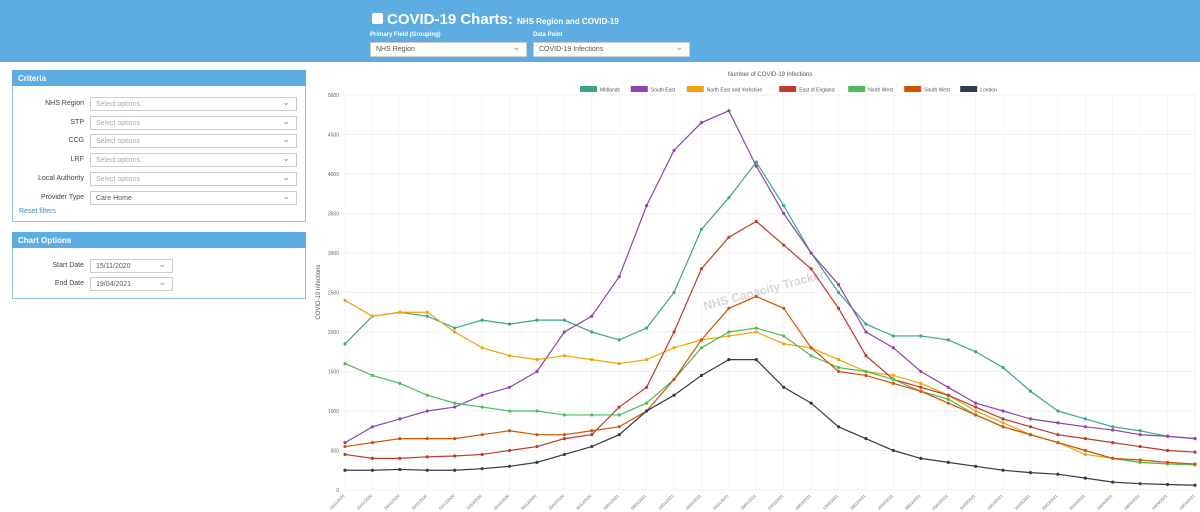 This screenshot has height=512, width=1200. I want to click on x-tick-label: 08/02/2021, so click(803, 502).